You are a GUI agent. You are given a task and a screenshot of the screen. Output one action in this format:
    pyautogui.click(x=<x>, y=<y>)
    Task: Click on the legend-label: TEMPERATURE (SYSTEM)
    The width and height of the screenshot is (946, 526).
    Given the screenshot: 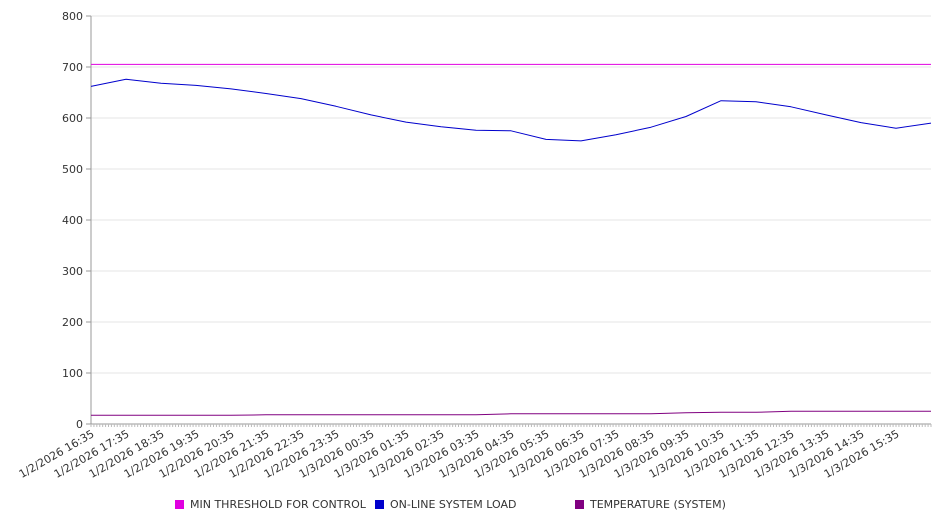 What is the action you would take?
    pyautogui.click(x=658, y=504)
    